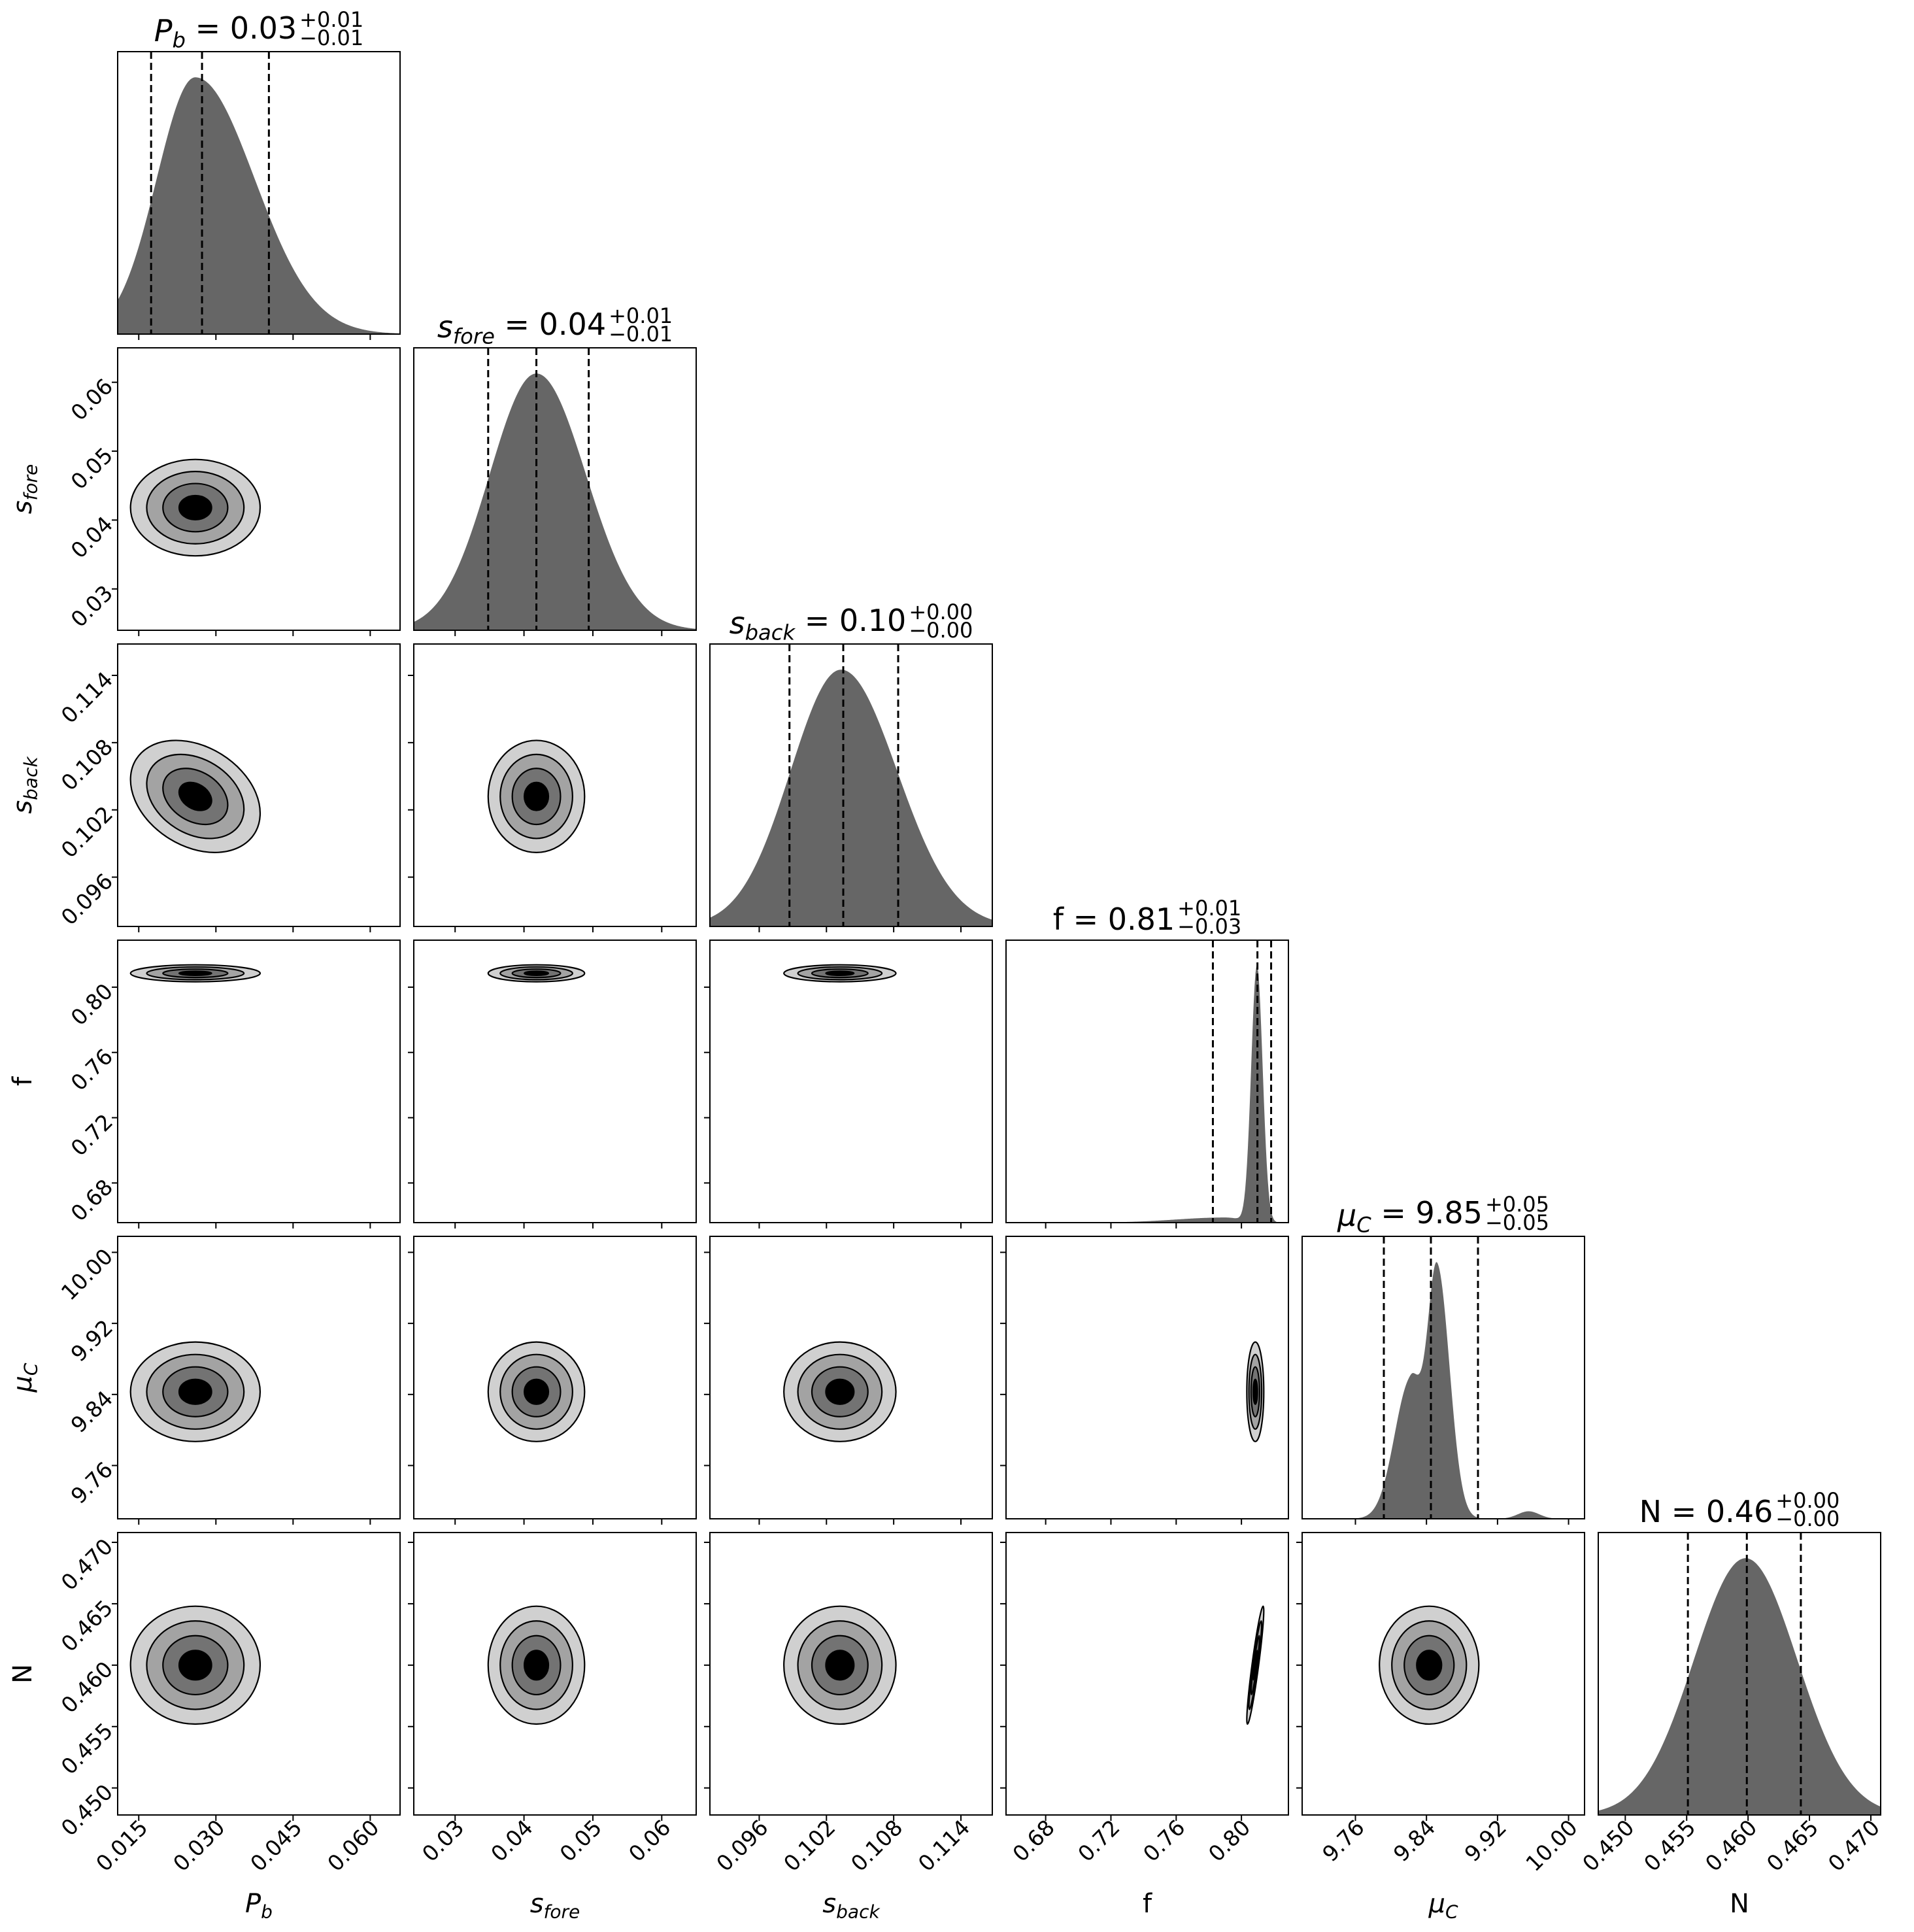  I want to click on title-minus: −0.01, so click(331, 37).